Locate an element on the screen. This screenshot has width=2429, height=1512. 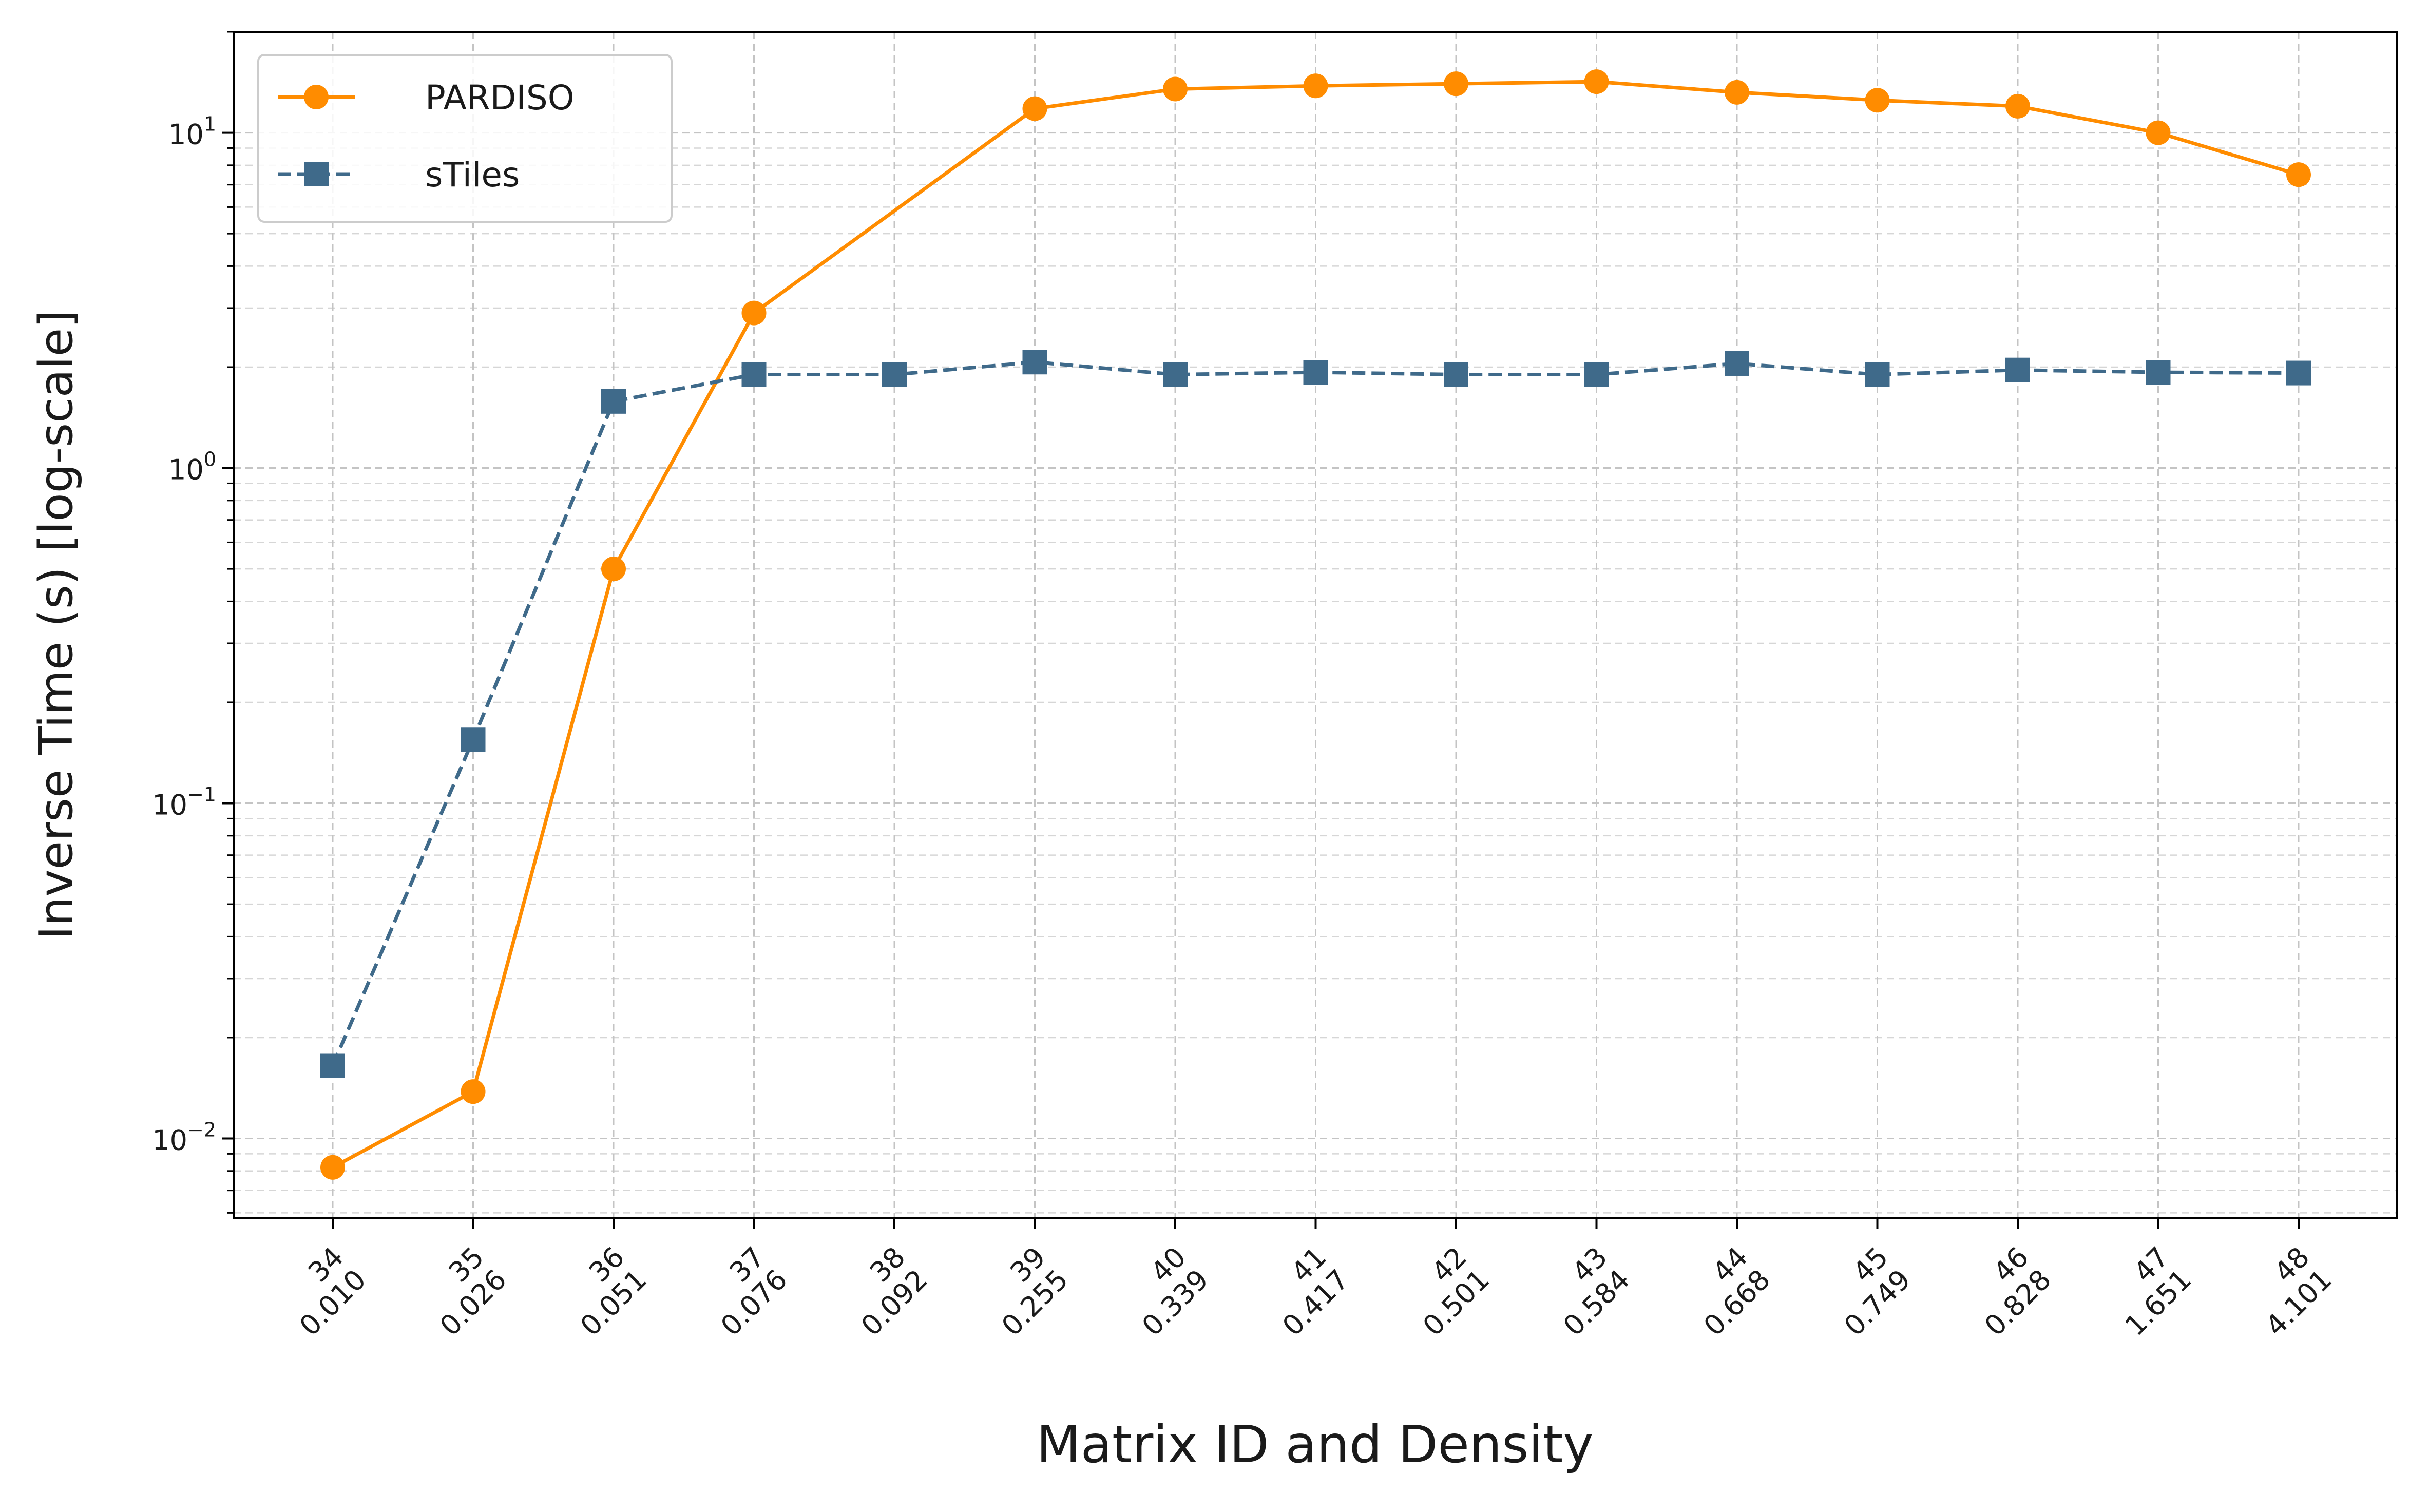
y-tick-label-exponent: −2 is located at coordinates (202, 1130).